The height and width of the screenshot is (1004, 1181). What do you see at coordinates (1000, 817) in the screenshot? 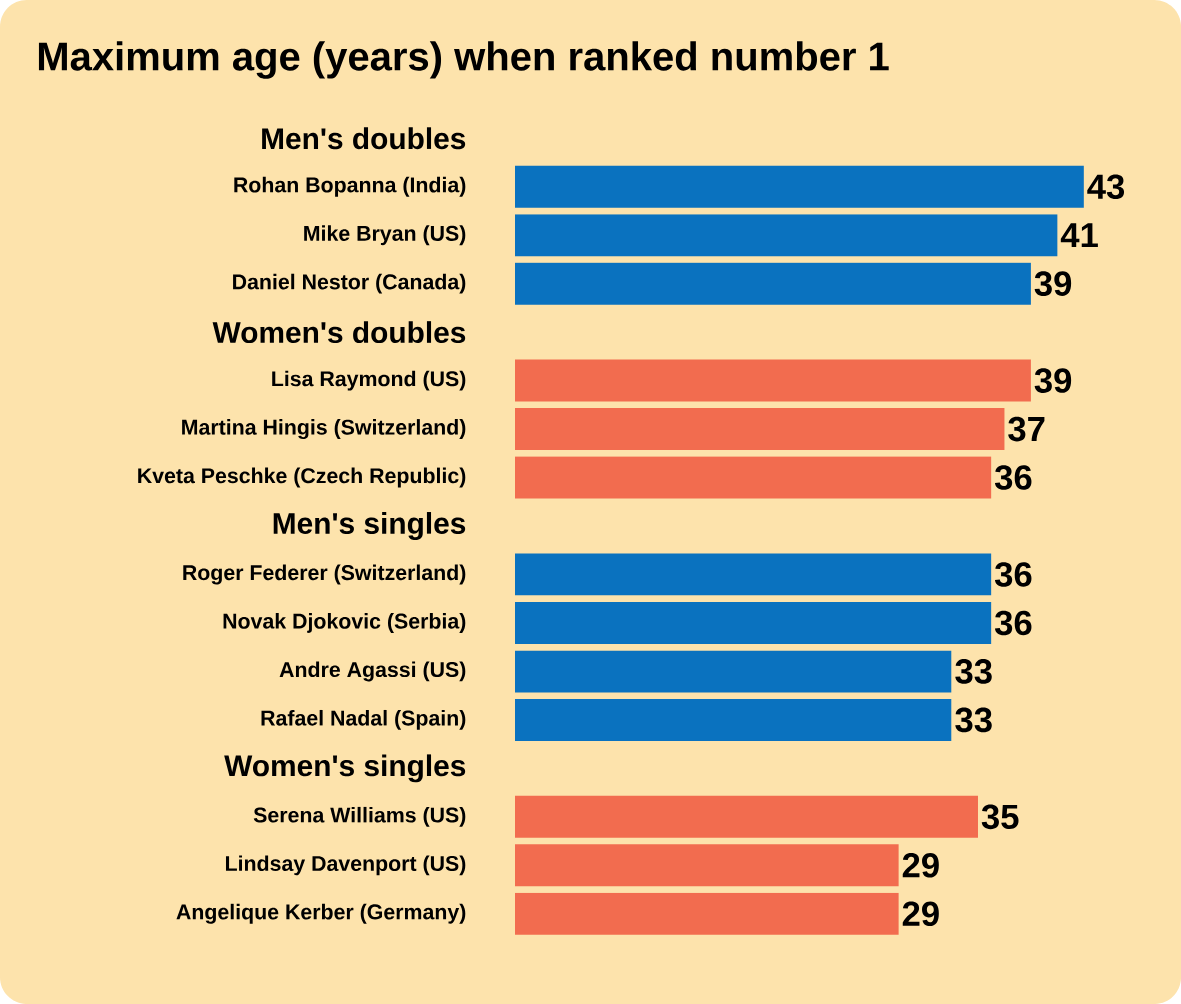
I see `data-label: 35` at bounding box center [1000, 817].